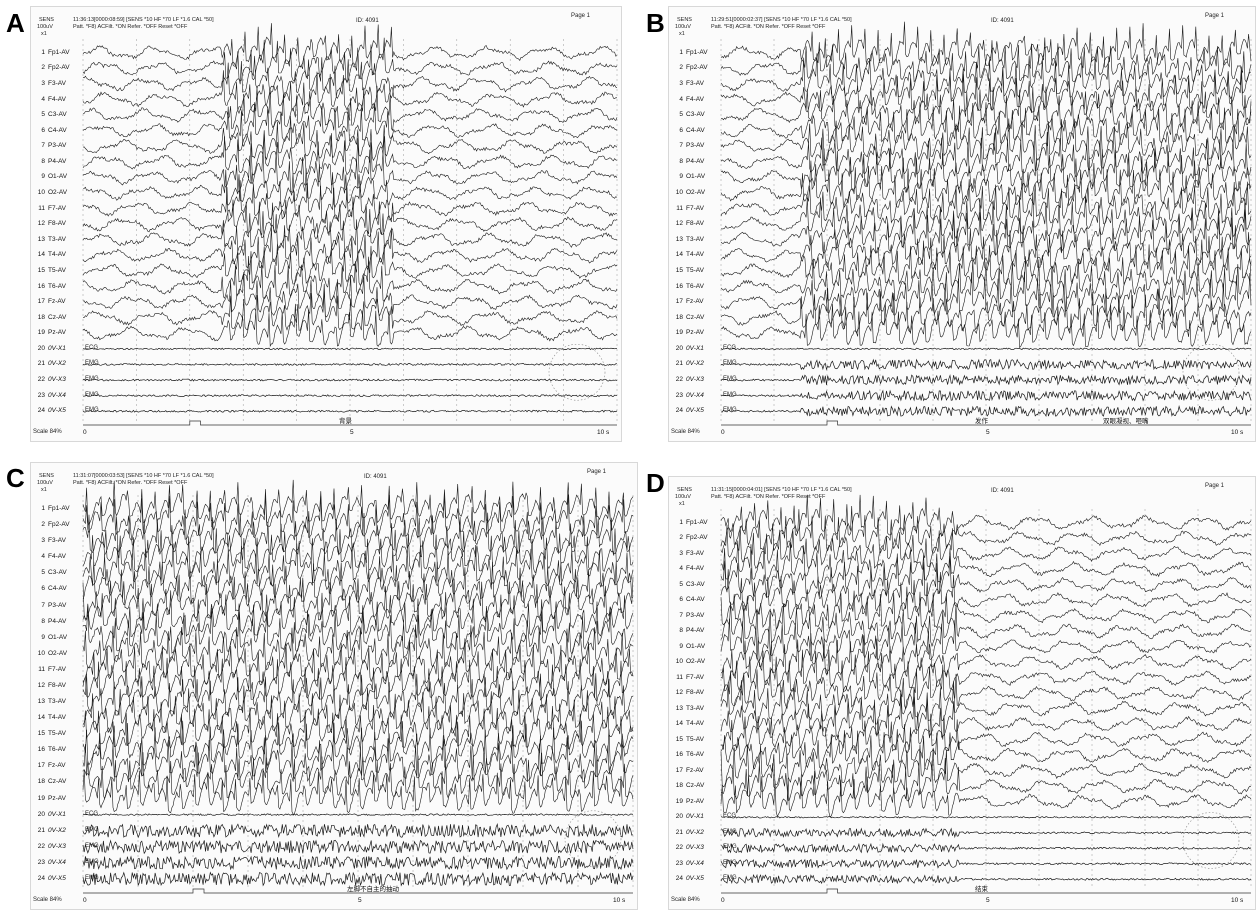  Describe the element at coordinates (730, 816) in the screenshot. I see `aux-tag-label: ECG` at that location.